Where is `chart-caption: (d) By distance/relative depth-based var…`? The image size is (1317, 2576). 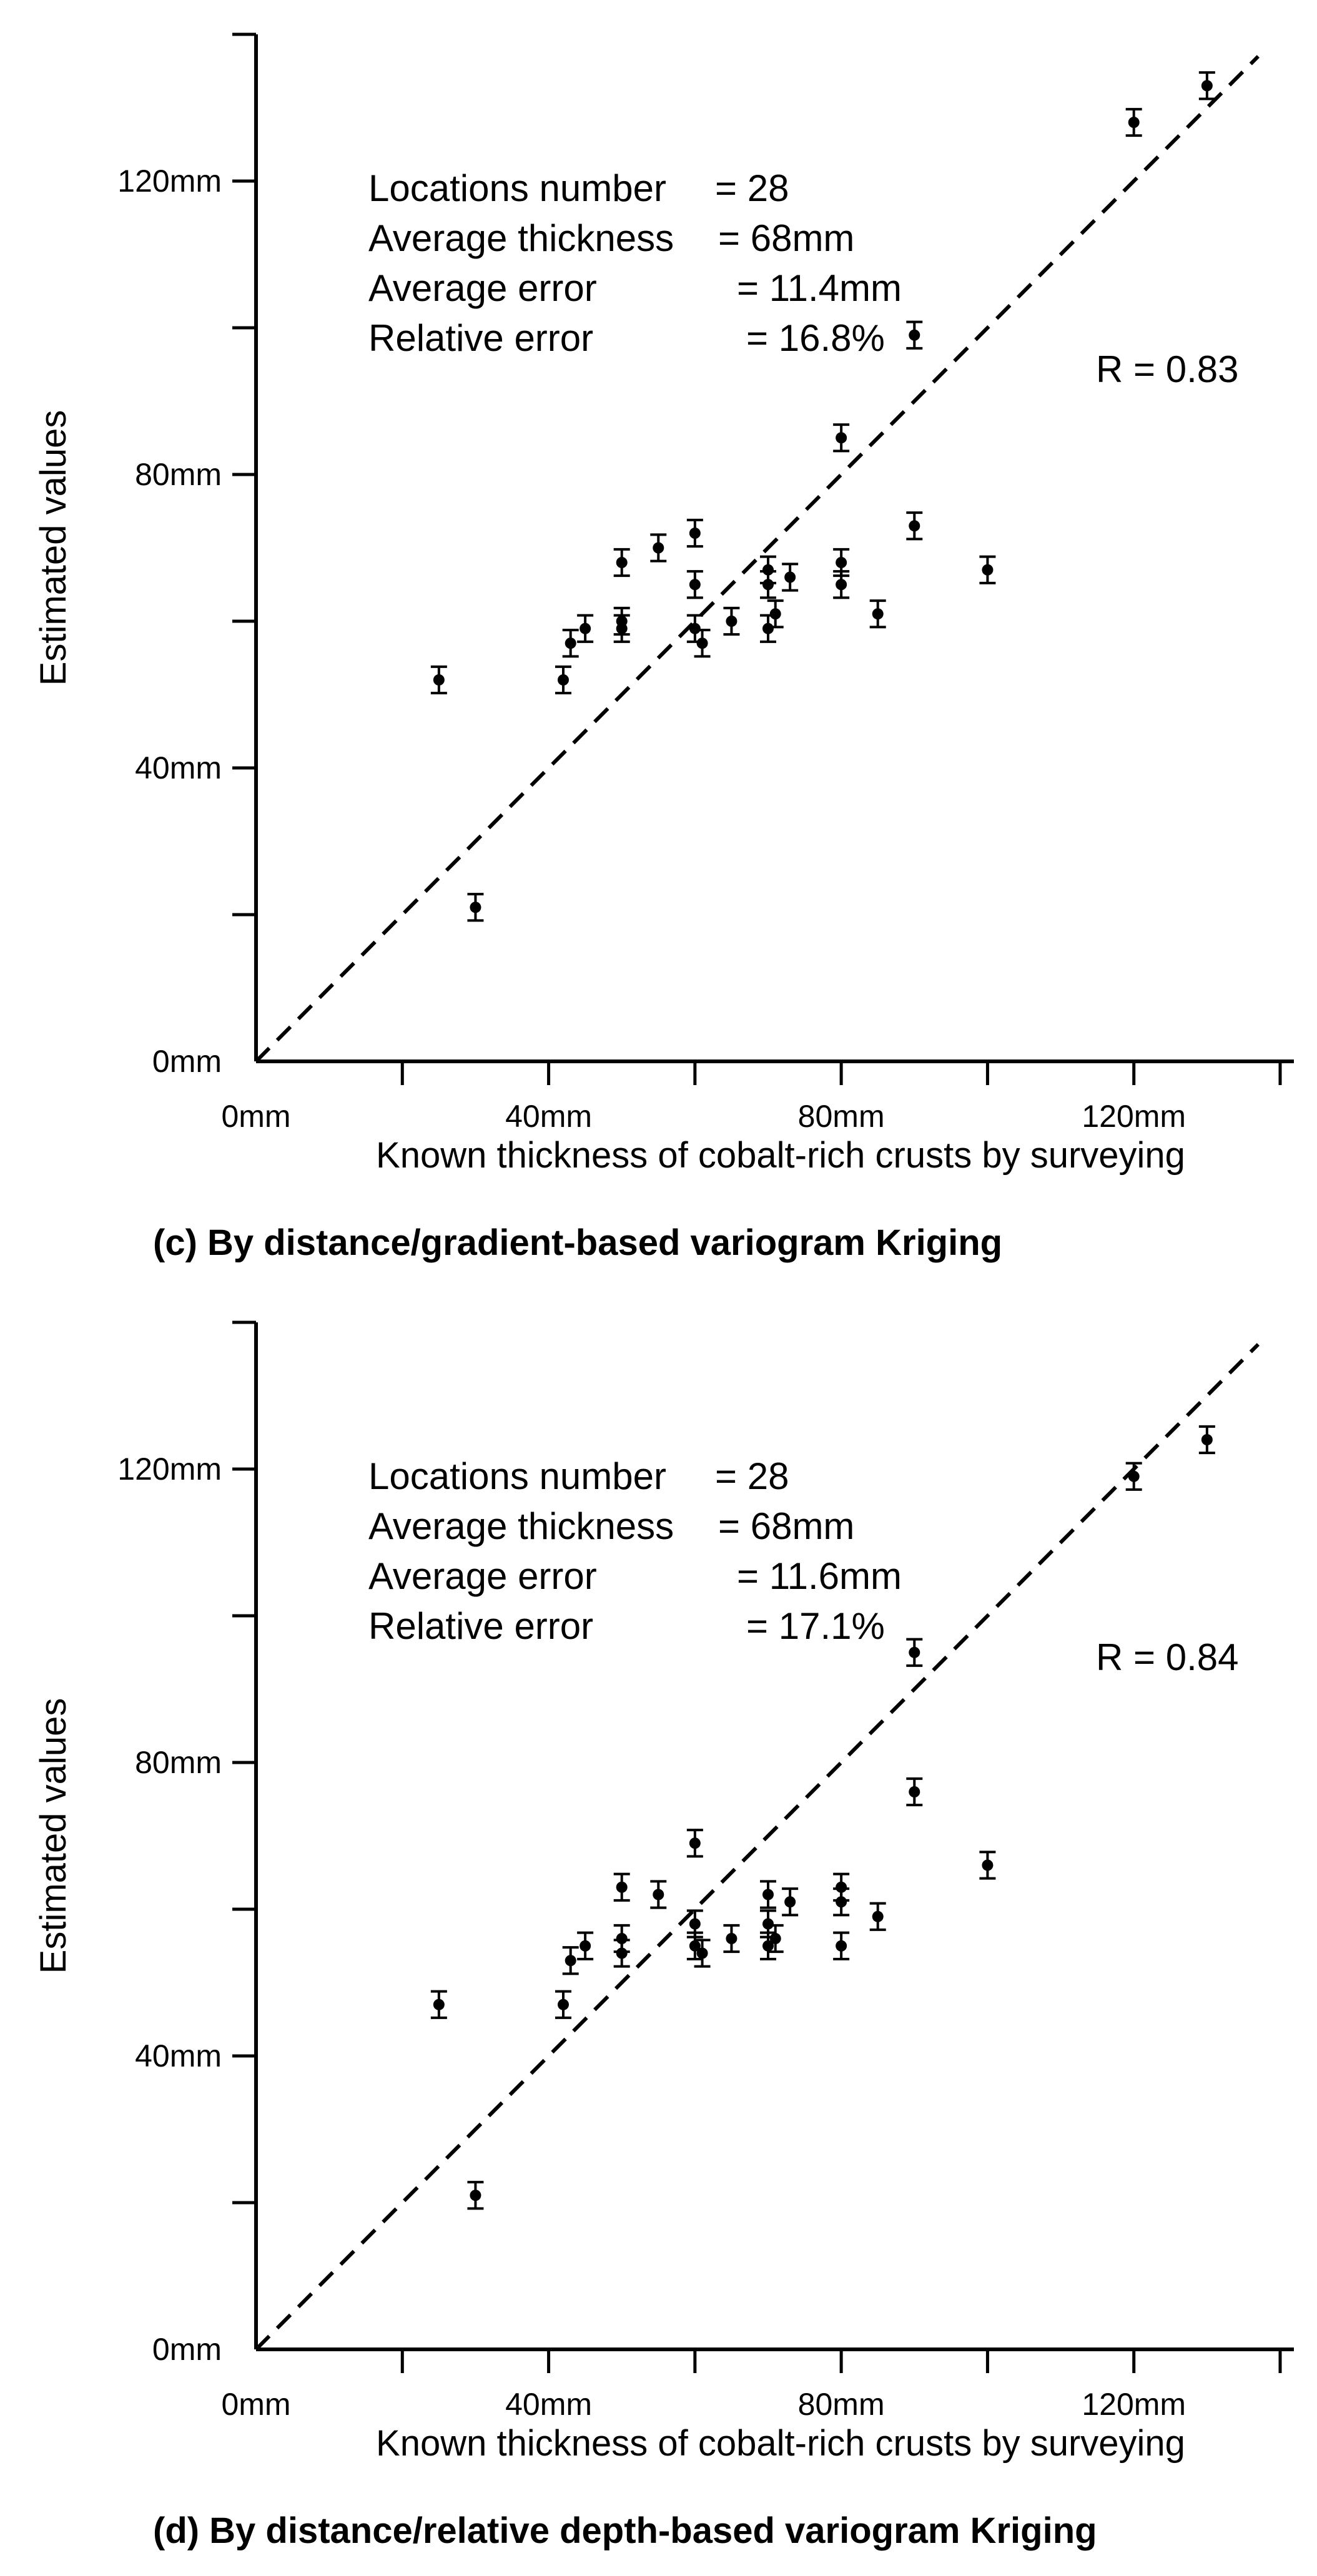
chart-caption: (d) By distance/relative depth-based var… is located at coordinates (625, 2530).